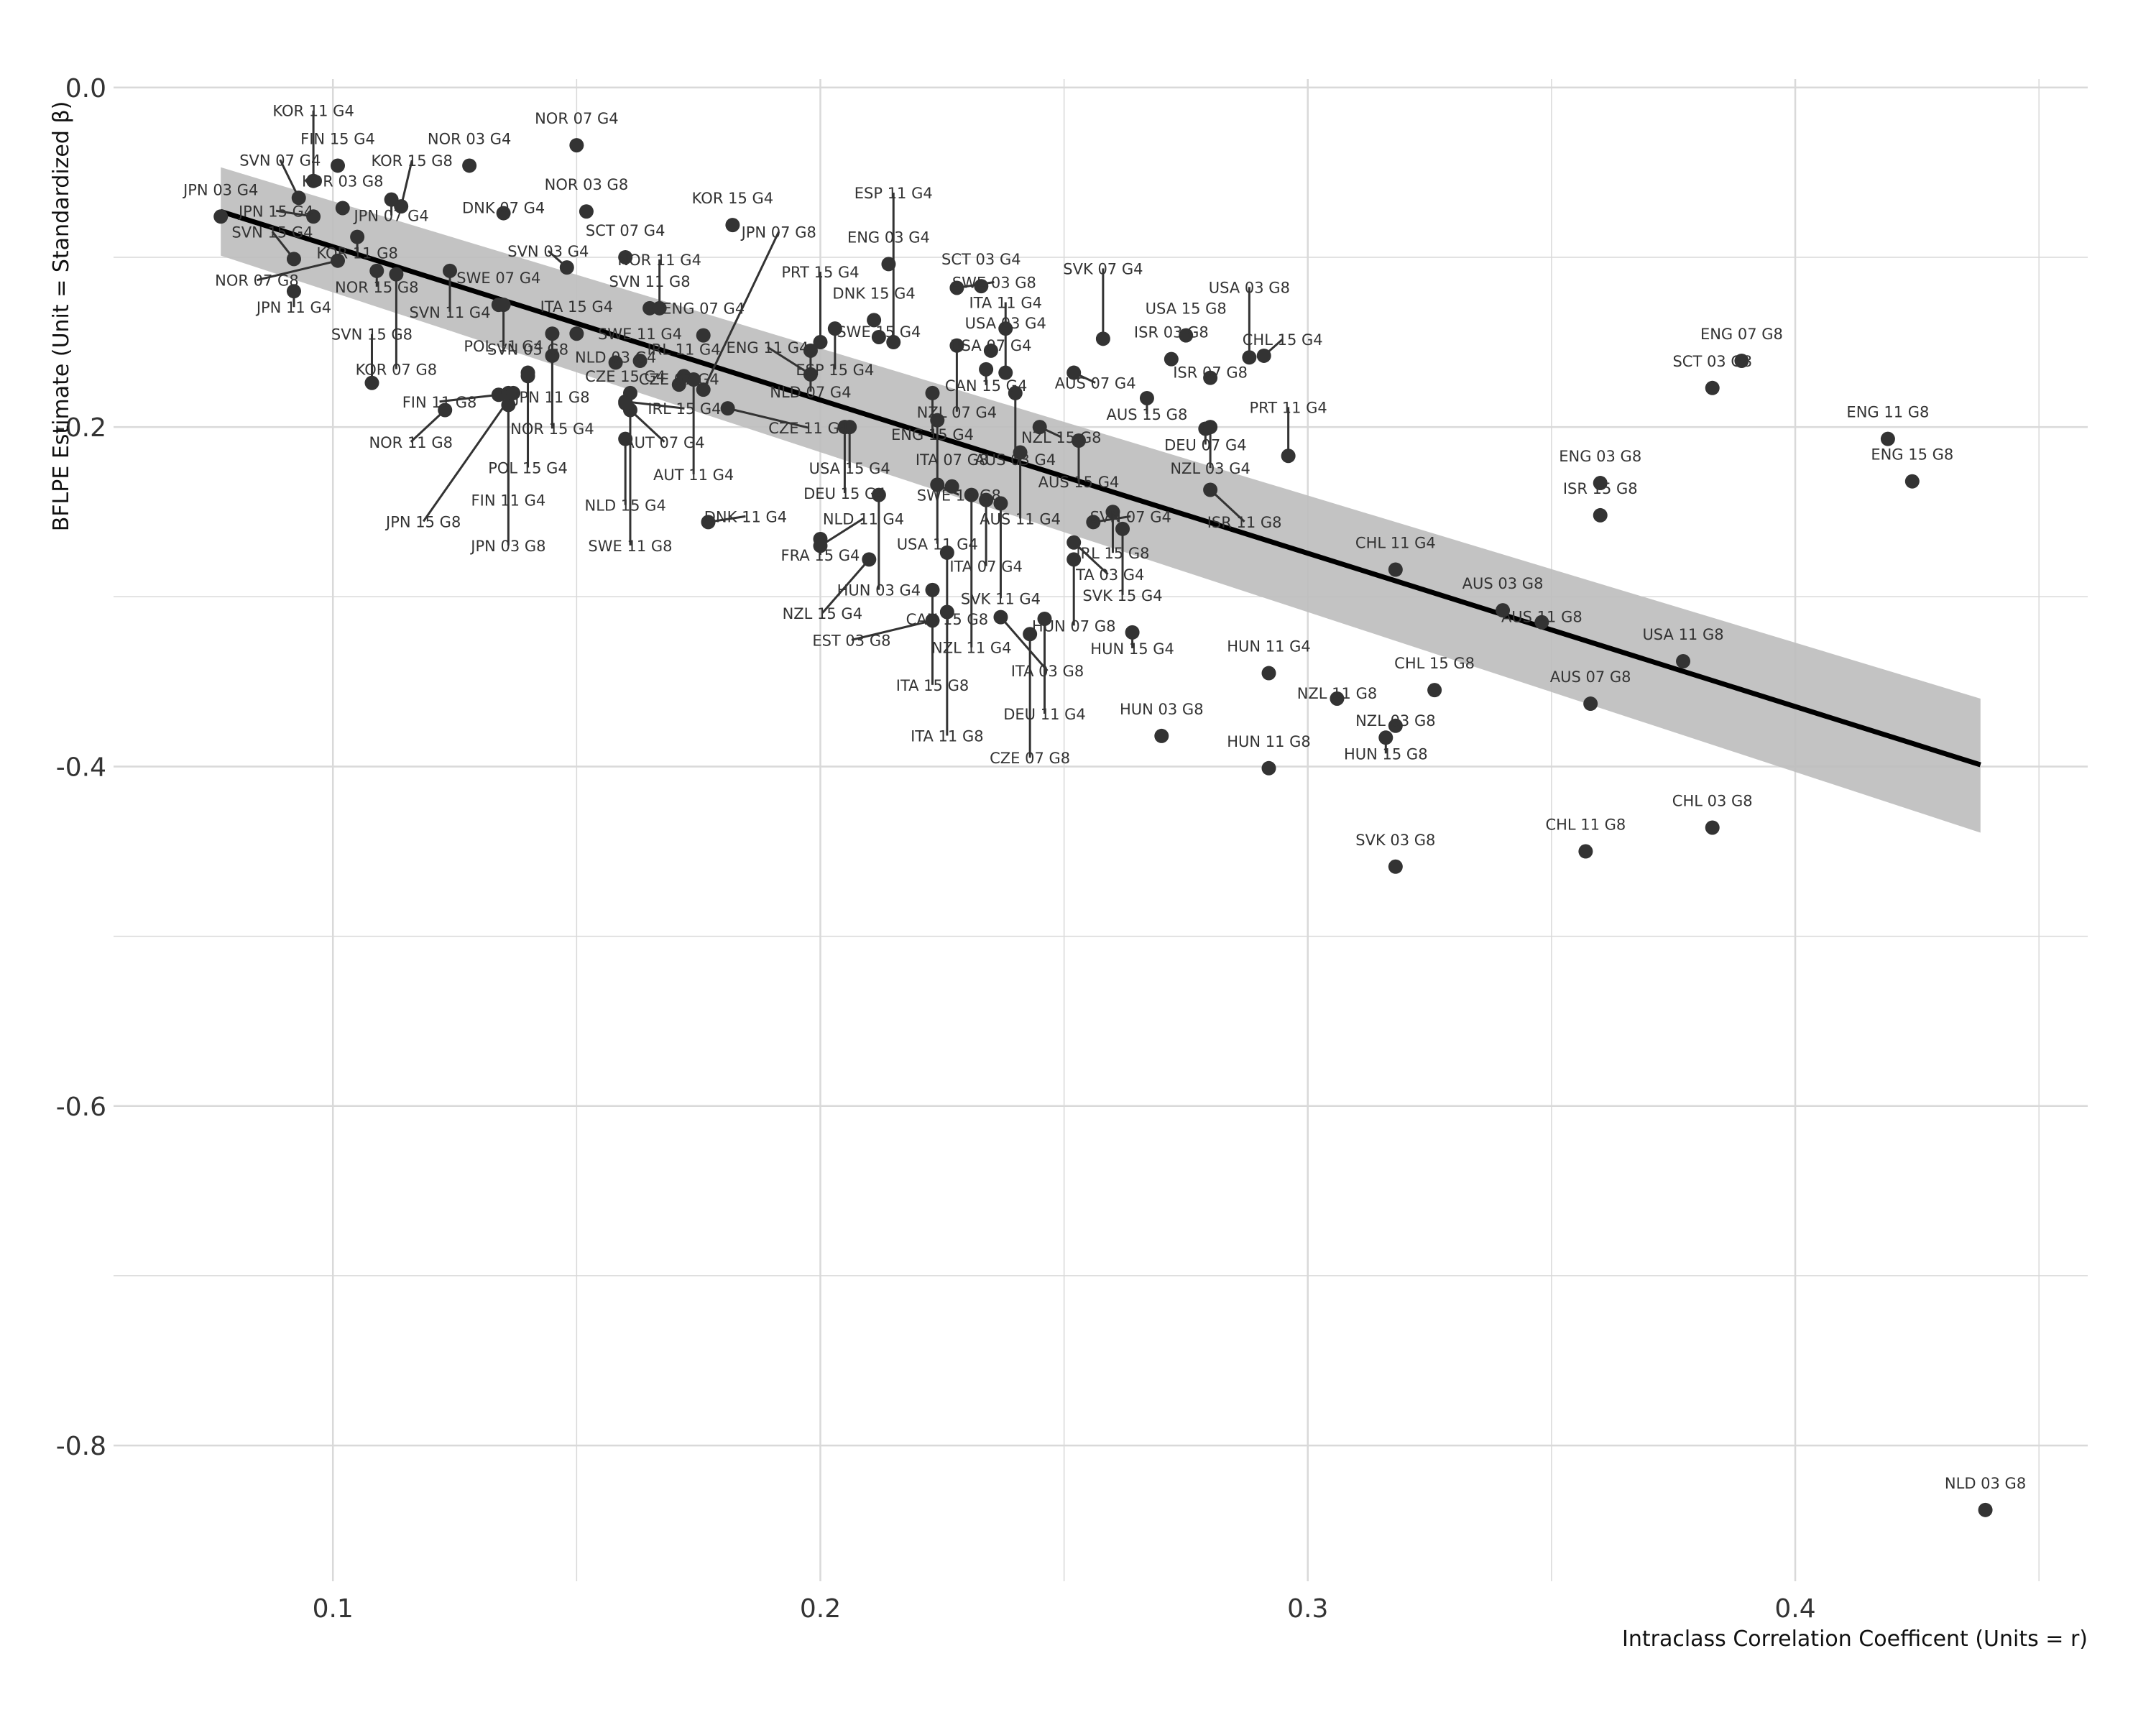 The height and width of the screenshot is (1725, 2156). I want to click on point-label: KOR 03 G8, so click(342, 181).